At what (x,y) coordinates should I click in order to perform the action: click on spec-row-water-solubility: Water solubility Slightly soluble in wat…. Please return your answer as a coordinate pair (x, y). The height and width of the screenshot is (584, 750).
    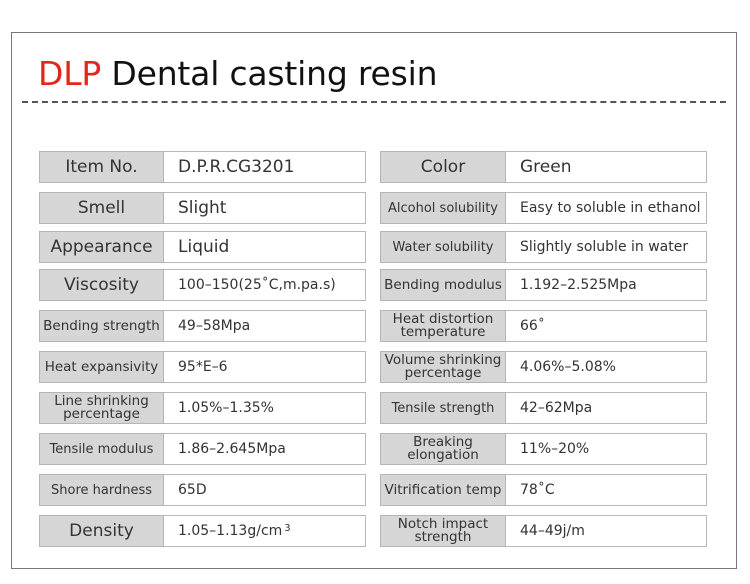
    Looking at the image, I should click on (543, 247).